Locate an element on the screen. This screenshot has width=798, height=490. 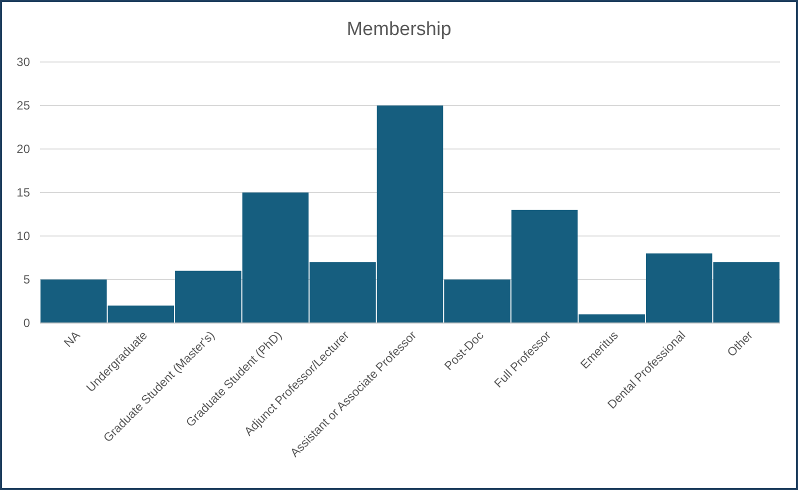
x-tick-label: NA is located at coordinates (72, 339).